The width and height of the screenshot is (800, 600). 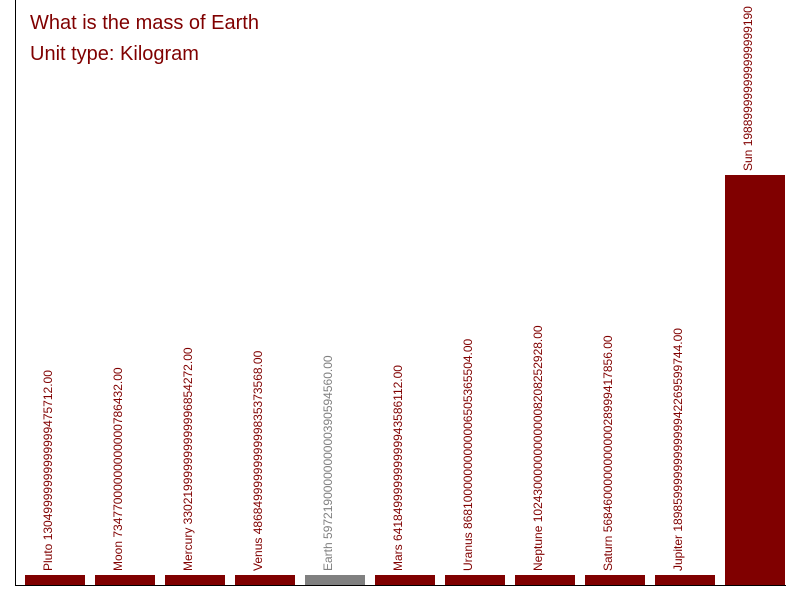 I want to click on bar-label: Mercury 330219999999999996854272.00, so click(x=188, y=459).